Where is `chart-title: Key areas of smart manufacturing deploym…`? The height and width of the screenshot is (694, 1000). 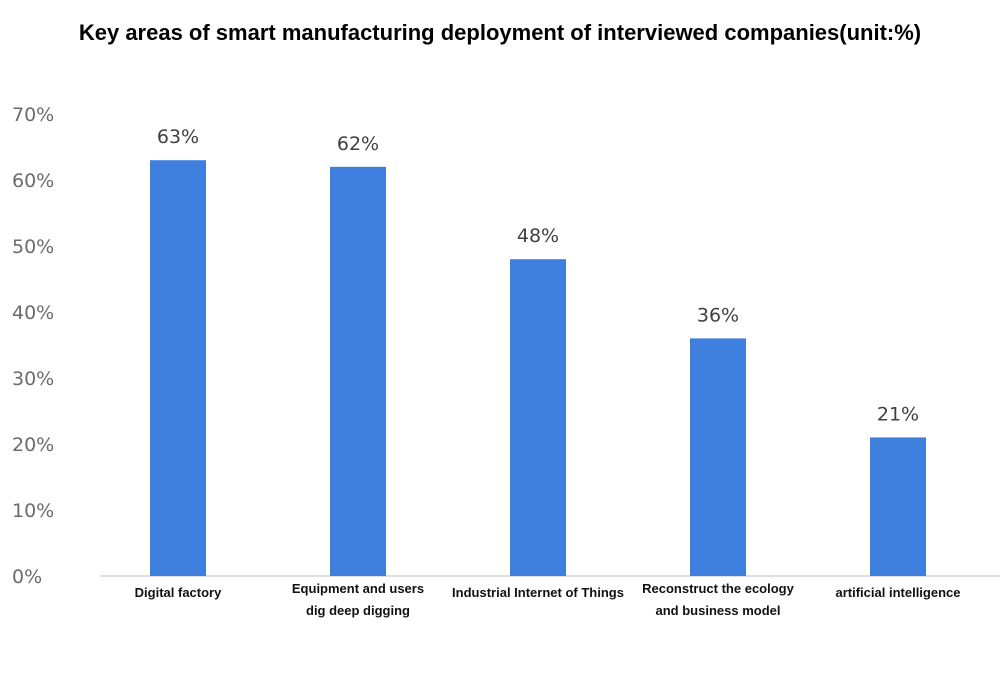
chart-title: Key areas of smart manufacturing deploym… is located at coordinates (500, 32).